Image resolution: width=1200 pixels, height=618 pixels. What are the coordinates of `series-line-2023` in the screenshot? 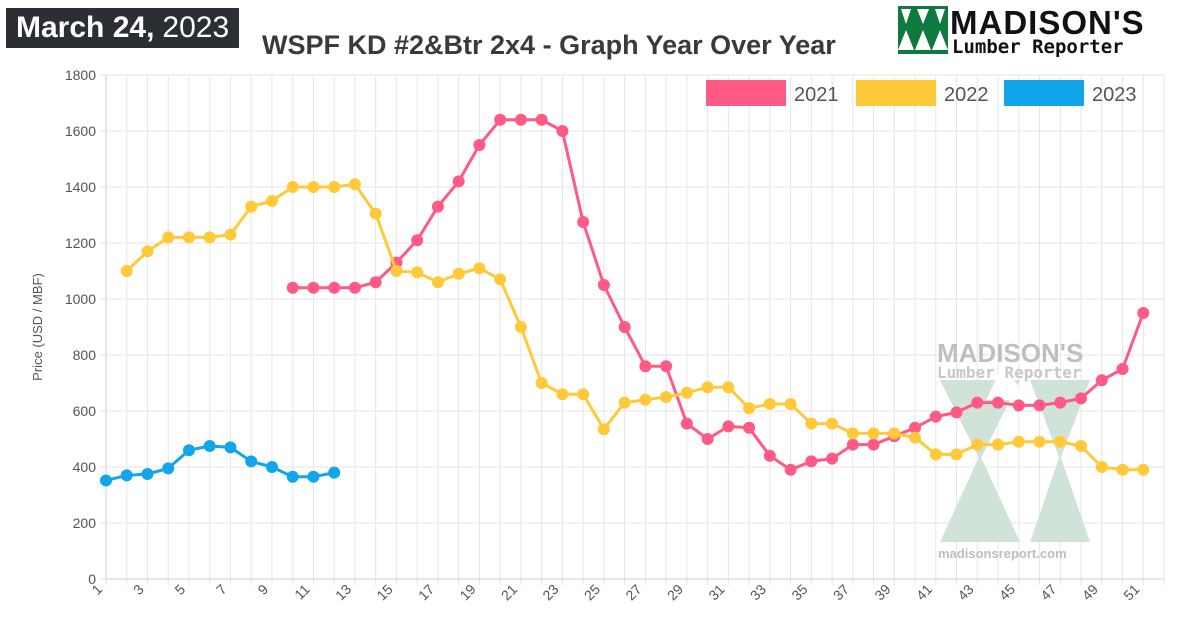 It's located at (220, 463).